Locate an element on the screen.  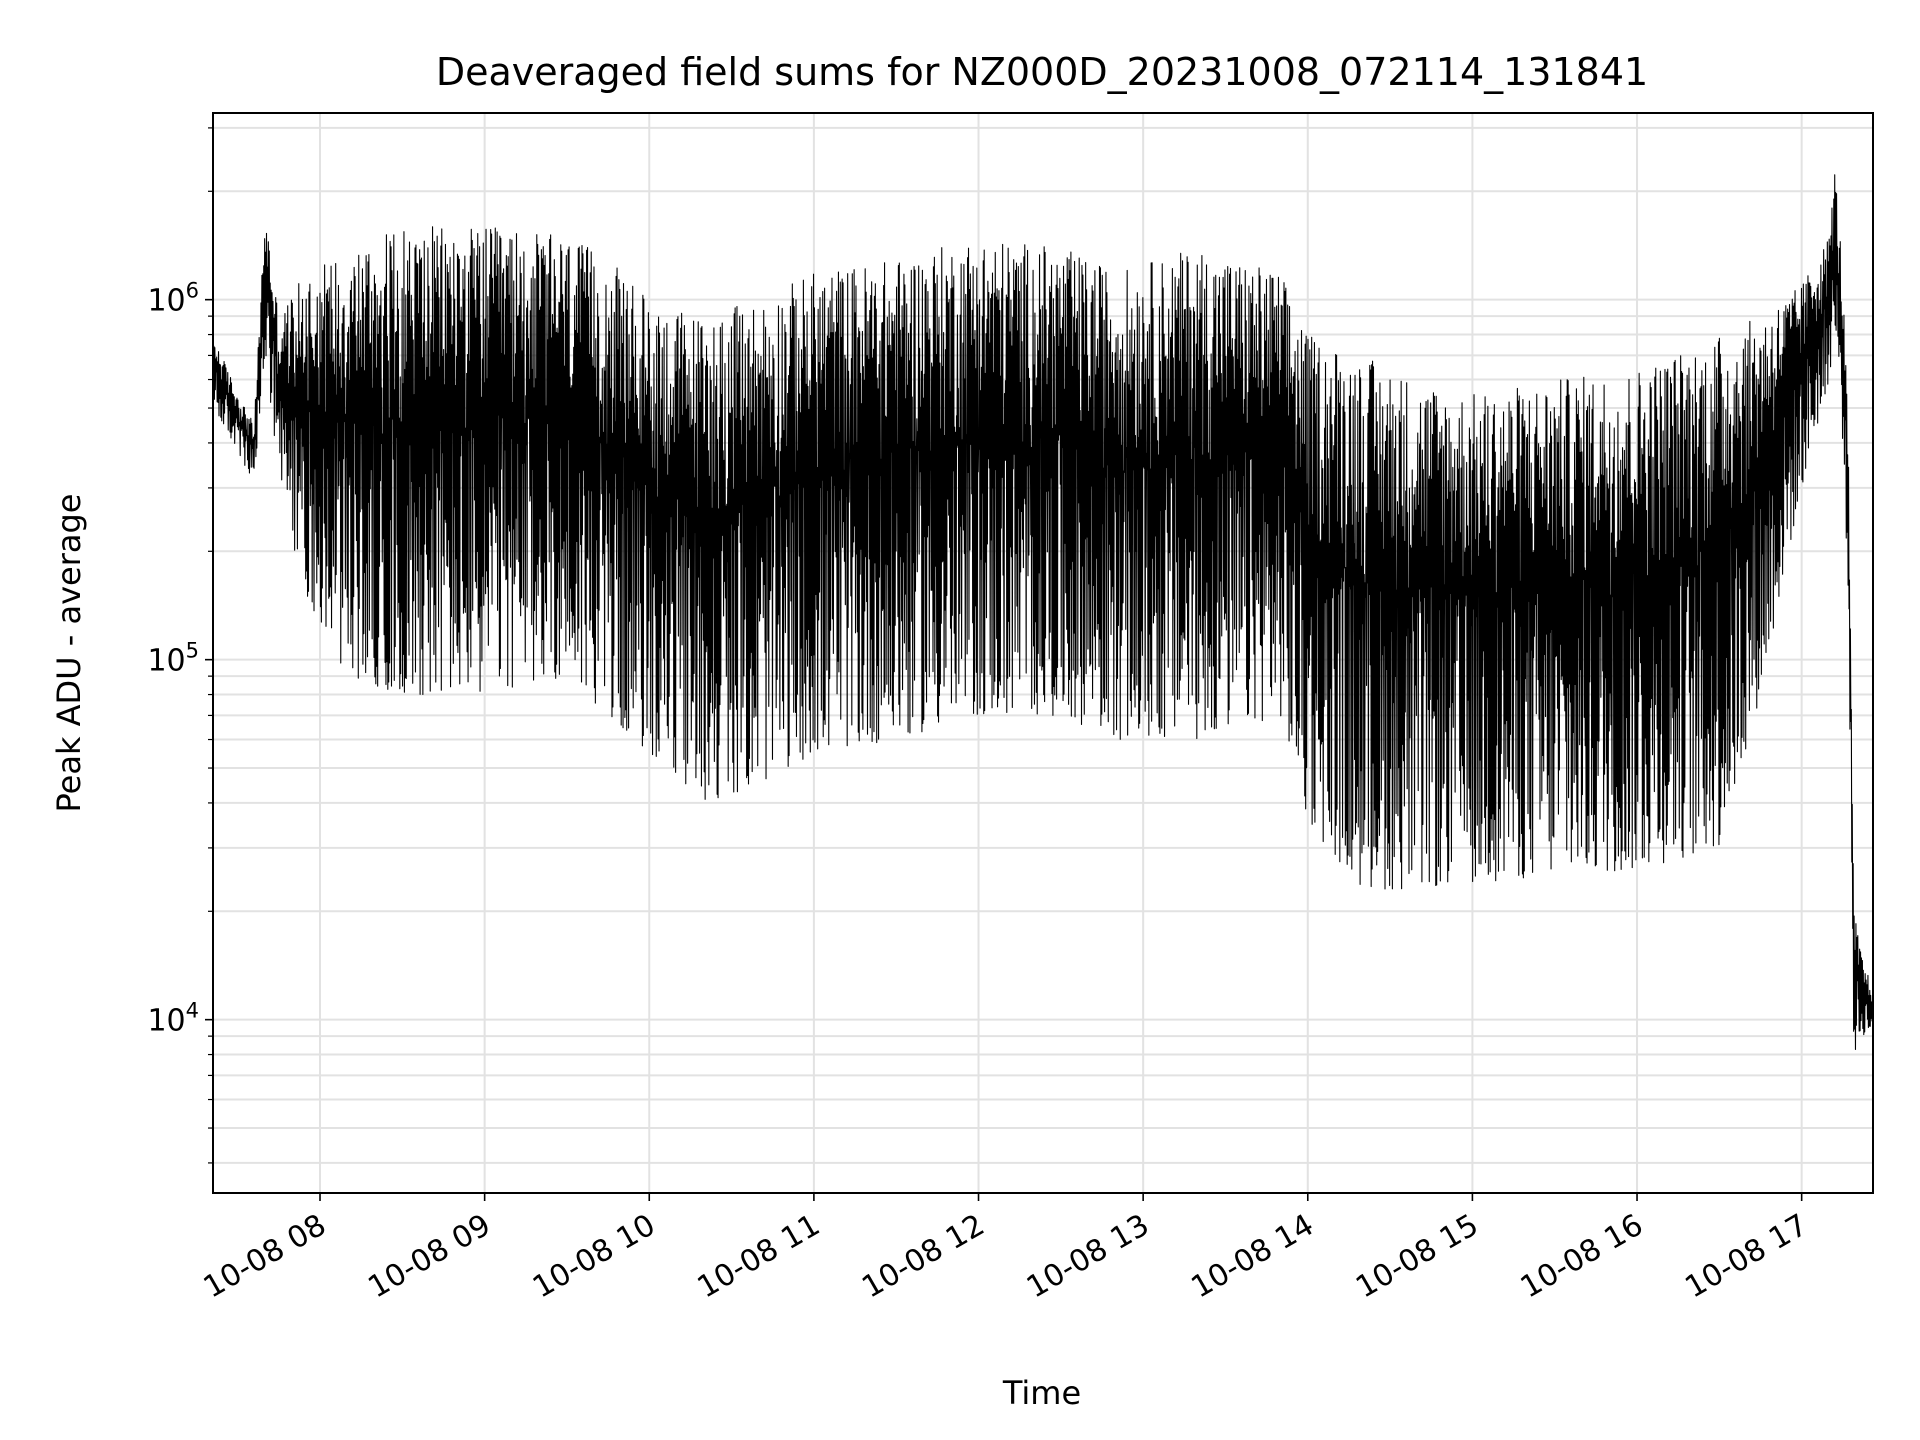
y-tick-label-exponent: 5 is located at coordinates (192, 651).